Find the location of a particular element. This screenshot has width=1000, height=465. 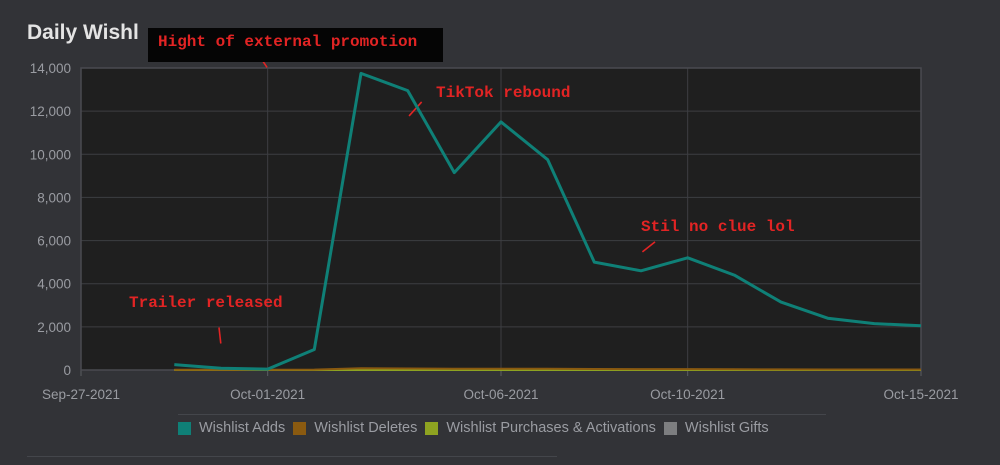

annotation-trailer: Trailer released is located at coordinates (206, 303).